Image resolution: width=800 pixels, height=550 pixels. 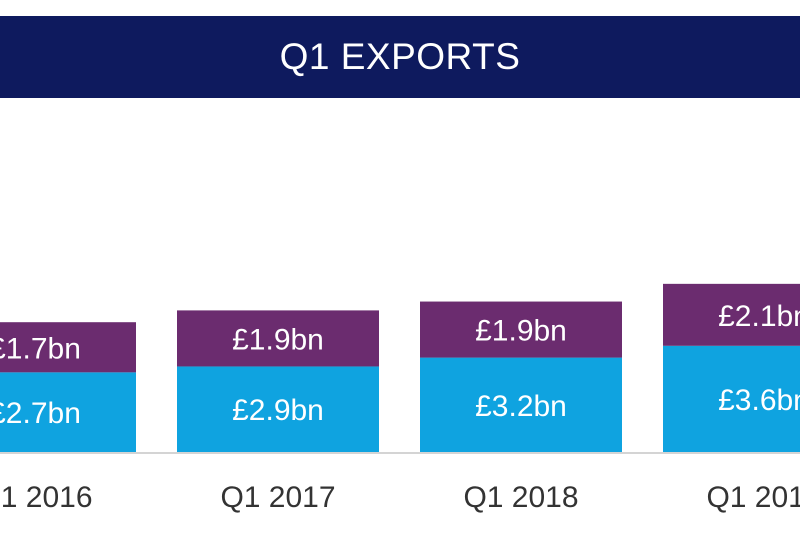 What do you see at coordinates (46, 497) in the screenshot?
I see `x-tick-label: Q1 2016` at bounding box center [46, 497].